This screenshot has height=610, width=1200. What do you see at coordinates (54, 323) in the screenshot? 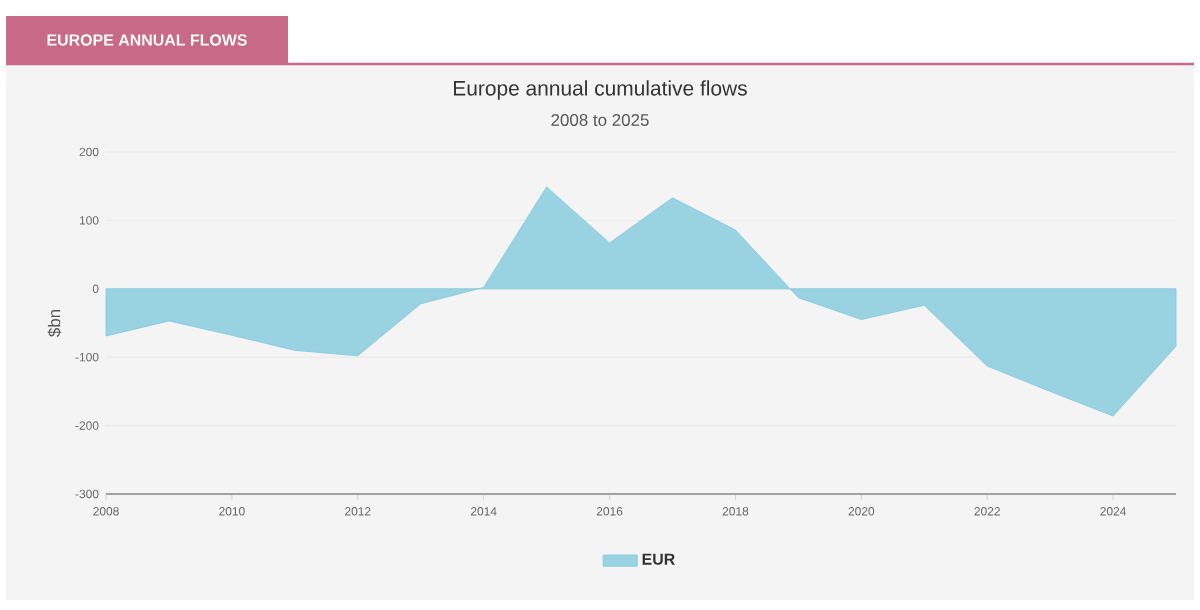
I see `y-axis-title: $bn` at bounding box center [54, 323].